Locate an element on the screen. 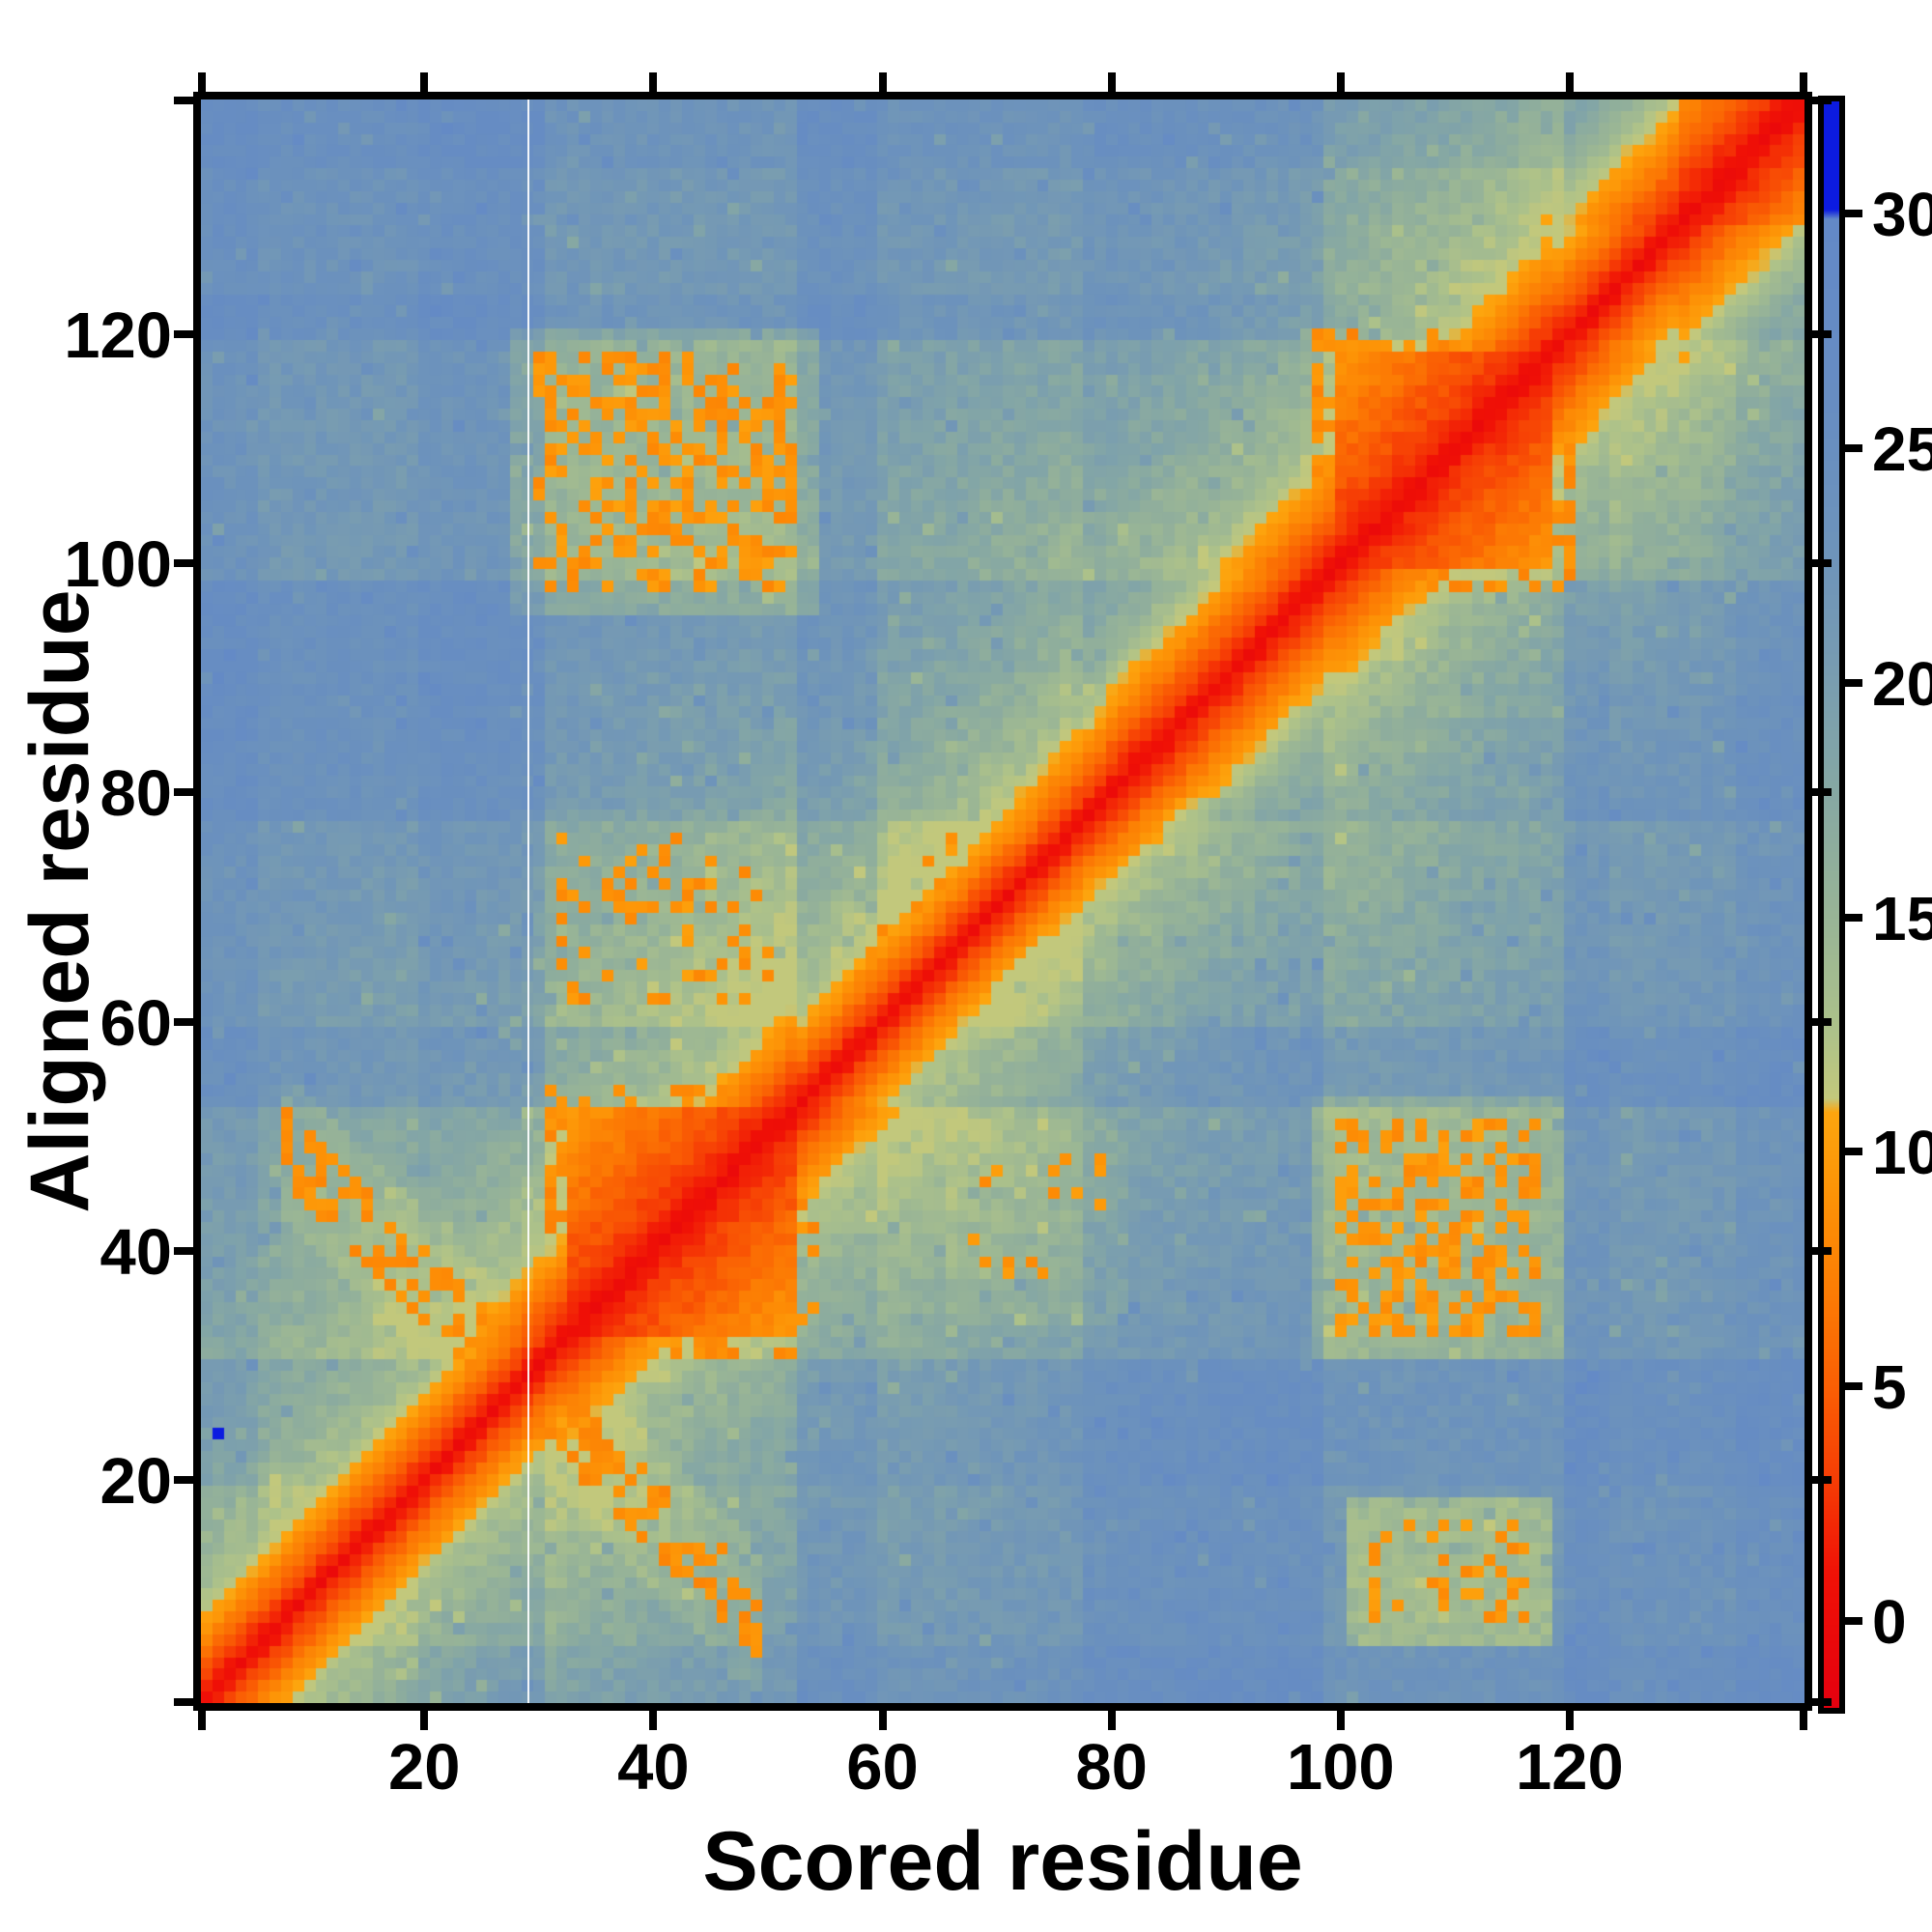  colorbar-tick-label: 5 is located at coordinates (1889, 1387).